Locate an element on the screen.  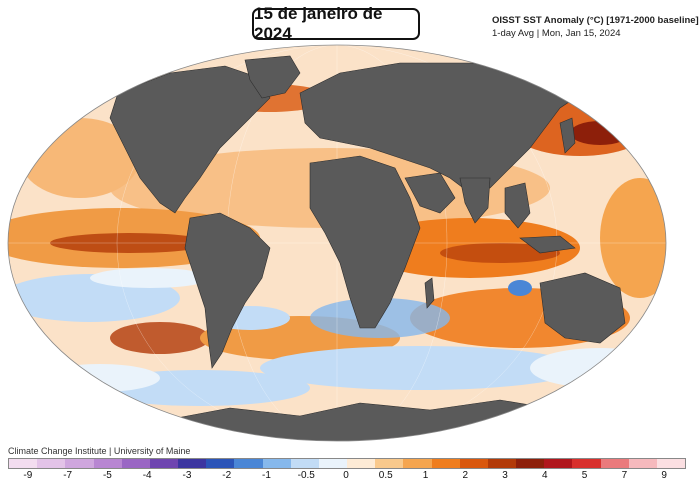
colorbar-tick-label: -5 is located at coordinates (107, 475).